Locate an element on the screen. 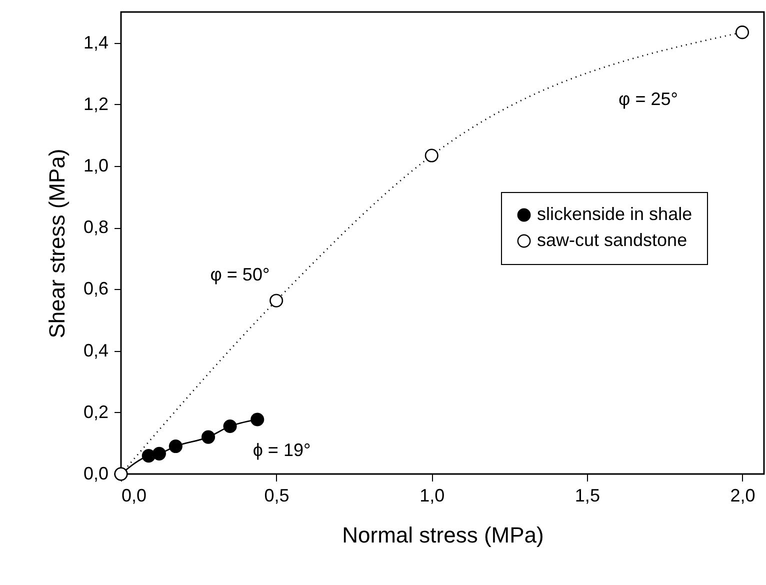 Image resolution: width=766 pixels, height=585 pixels. x-tick-label: 1,0 is located at coordinates (432, 496).